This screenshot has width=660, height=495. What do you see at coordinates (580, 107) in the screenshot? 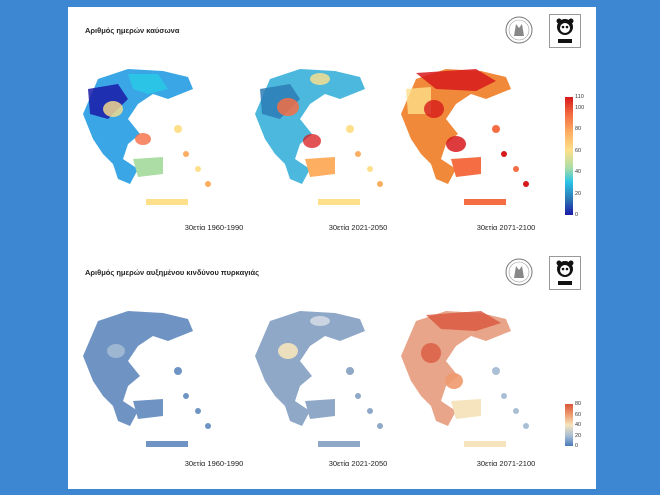
I see `legend-tick-label: 100` at bounding box center [580, 107].